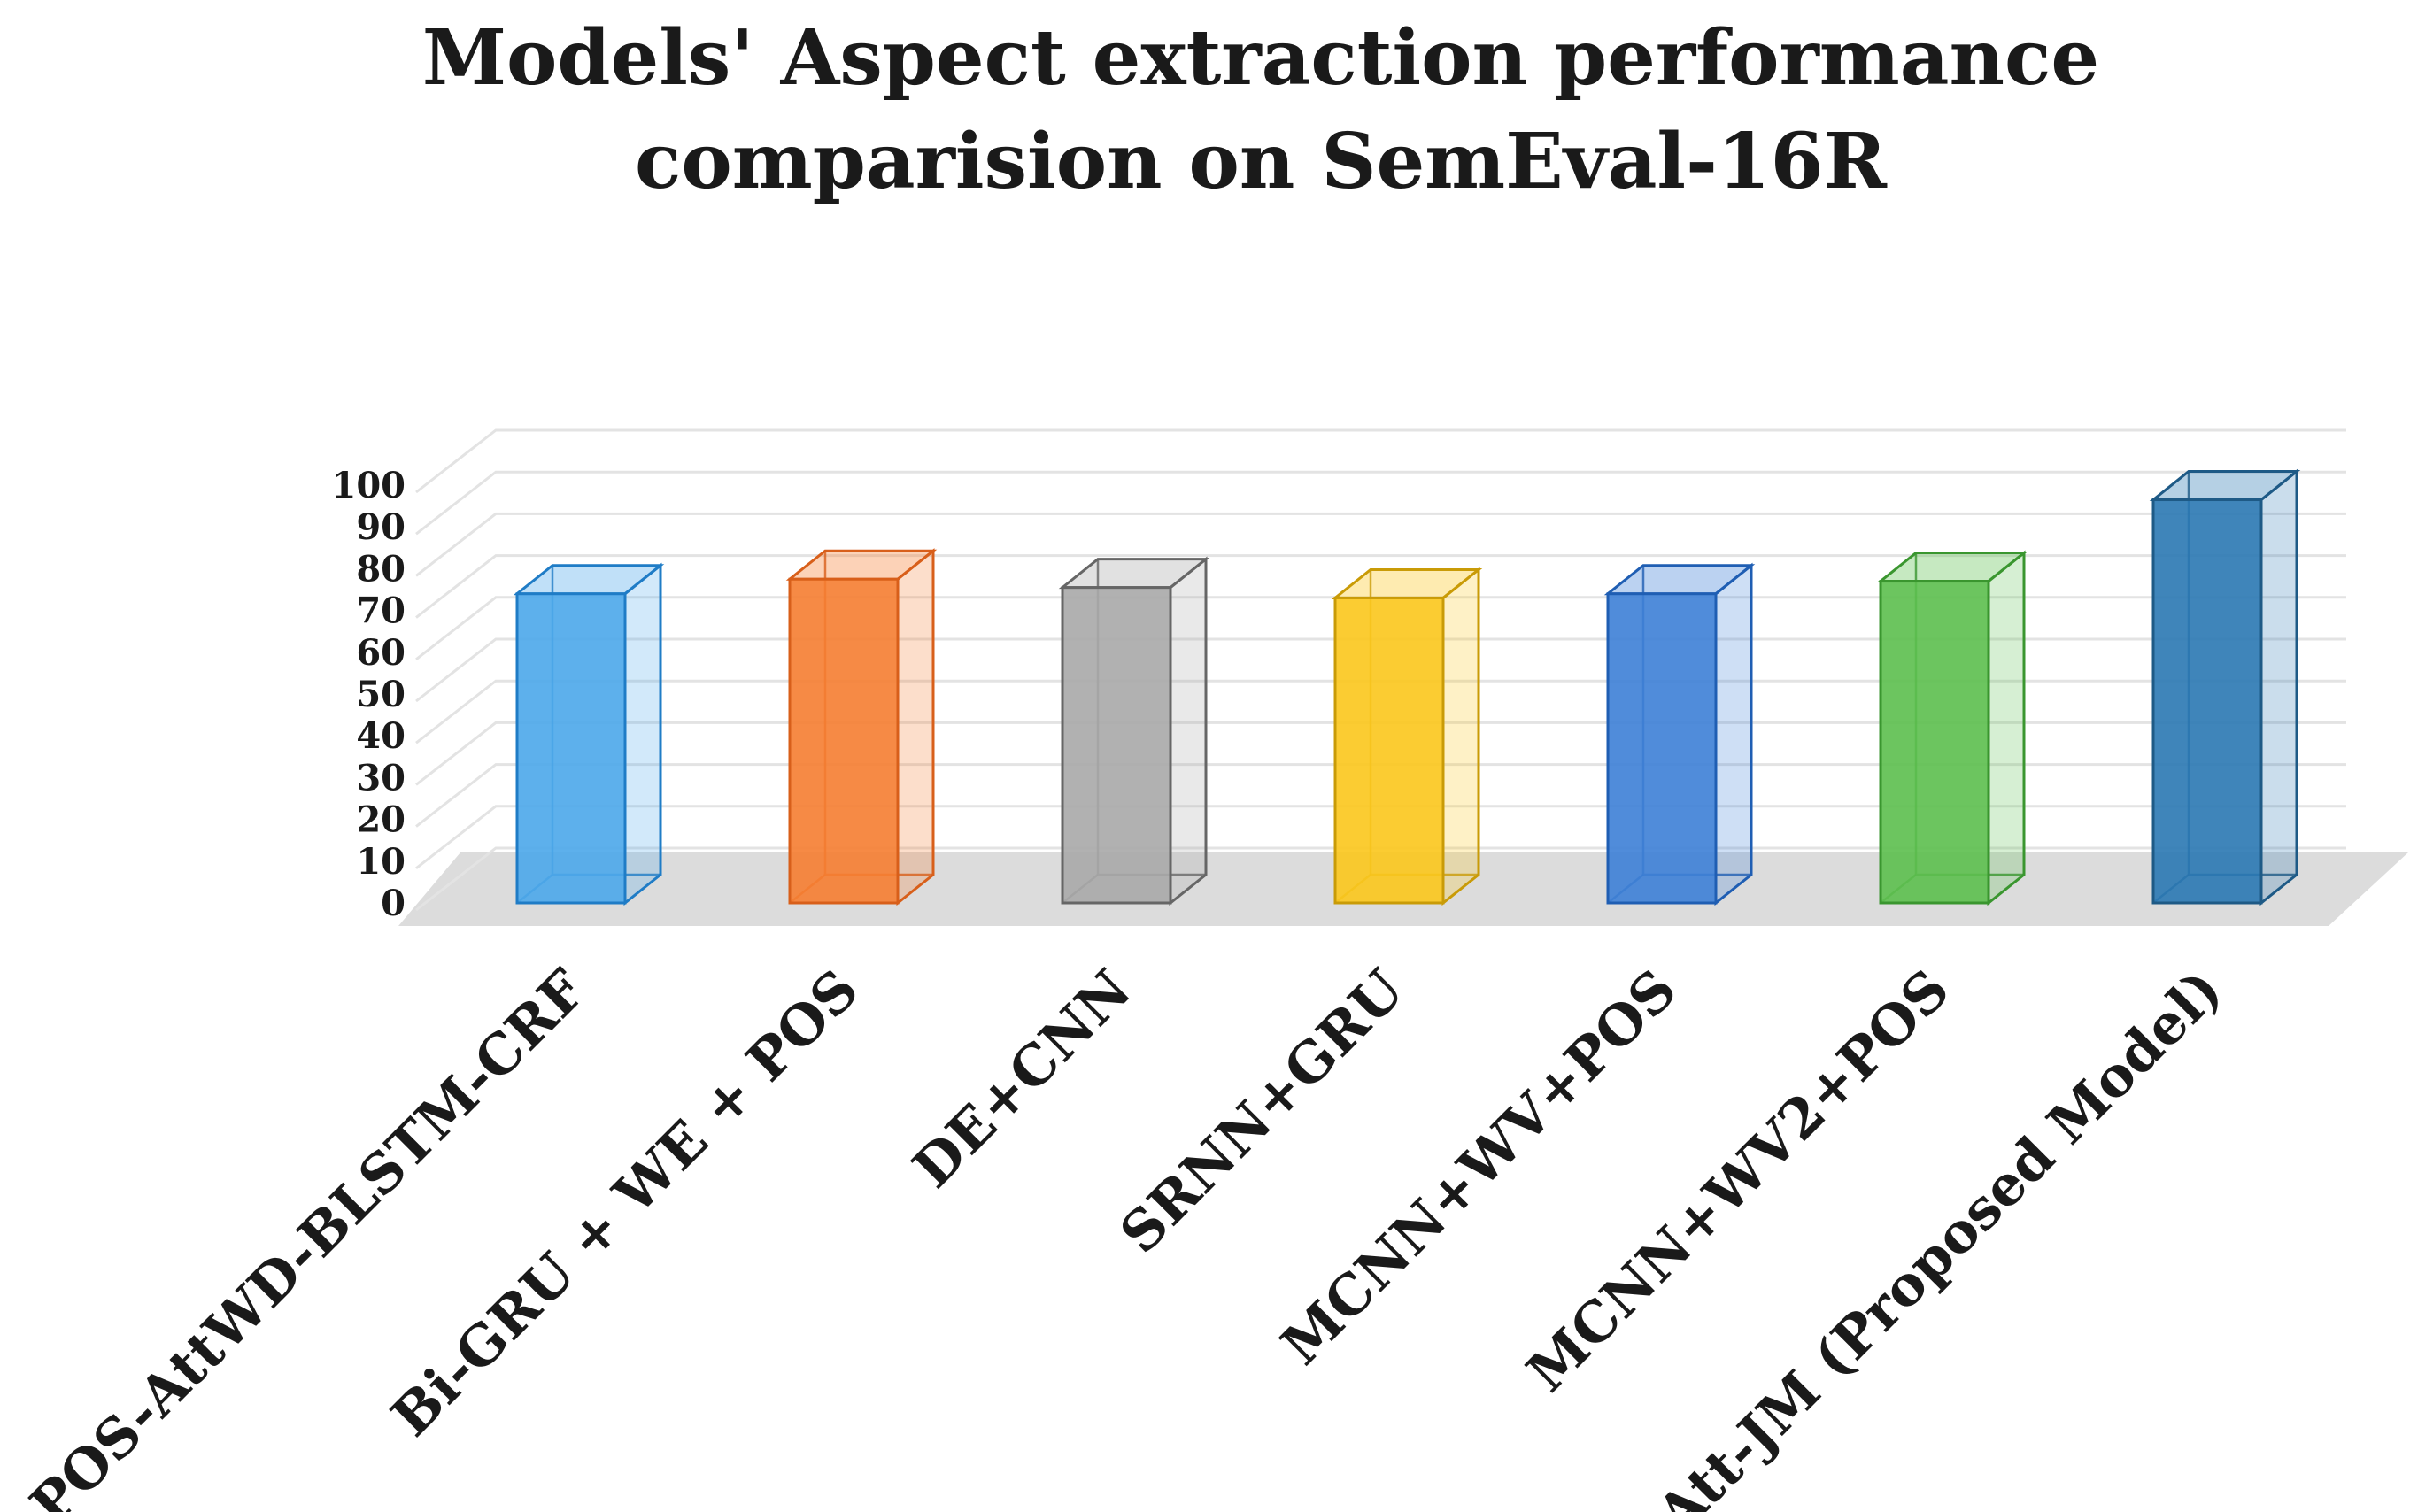  What do you see at coordinates (1939, 1234) in the screenshot?
I see `x-tick-label: Att-JM (Proposed Model)` at bounding box center [1939, 1234].